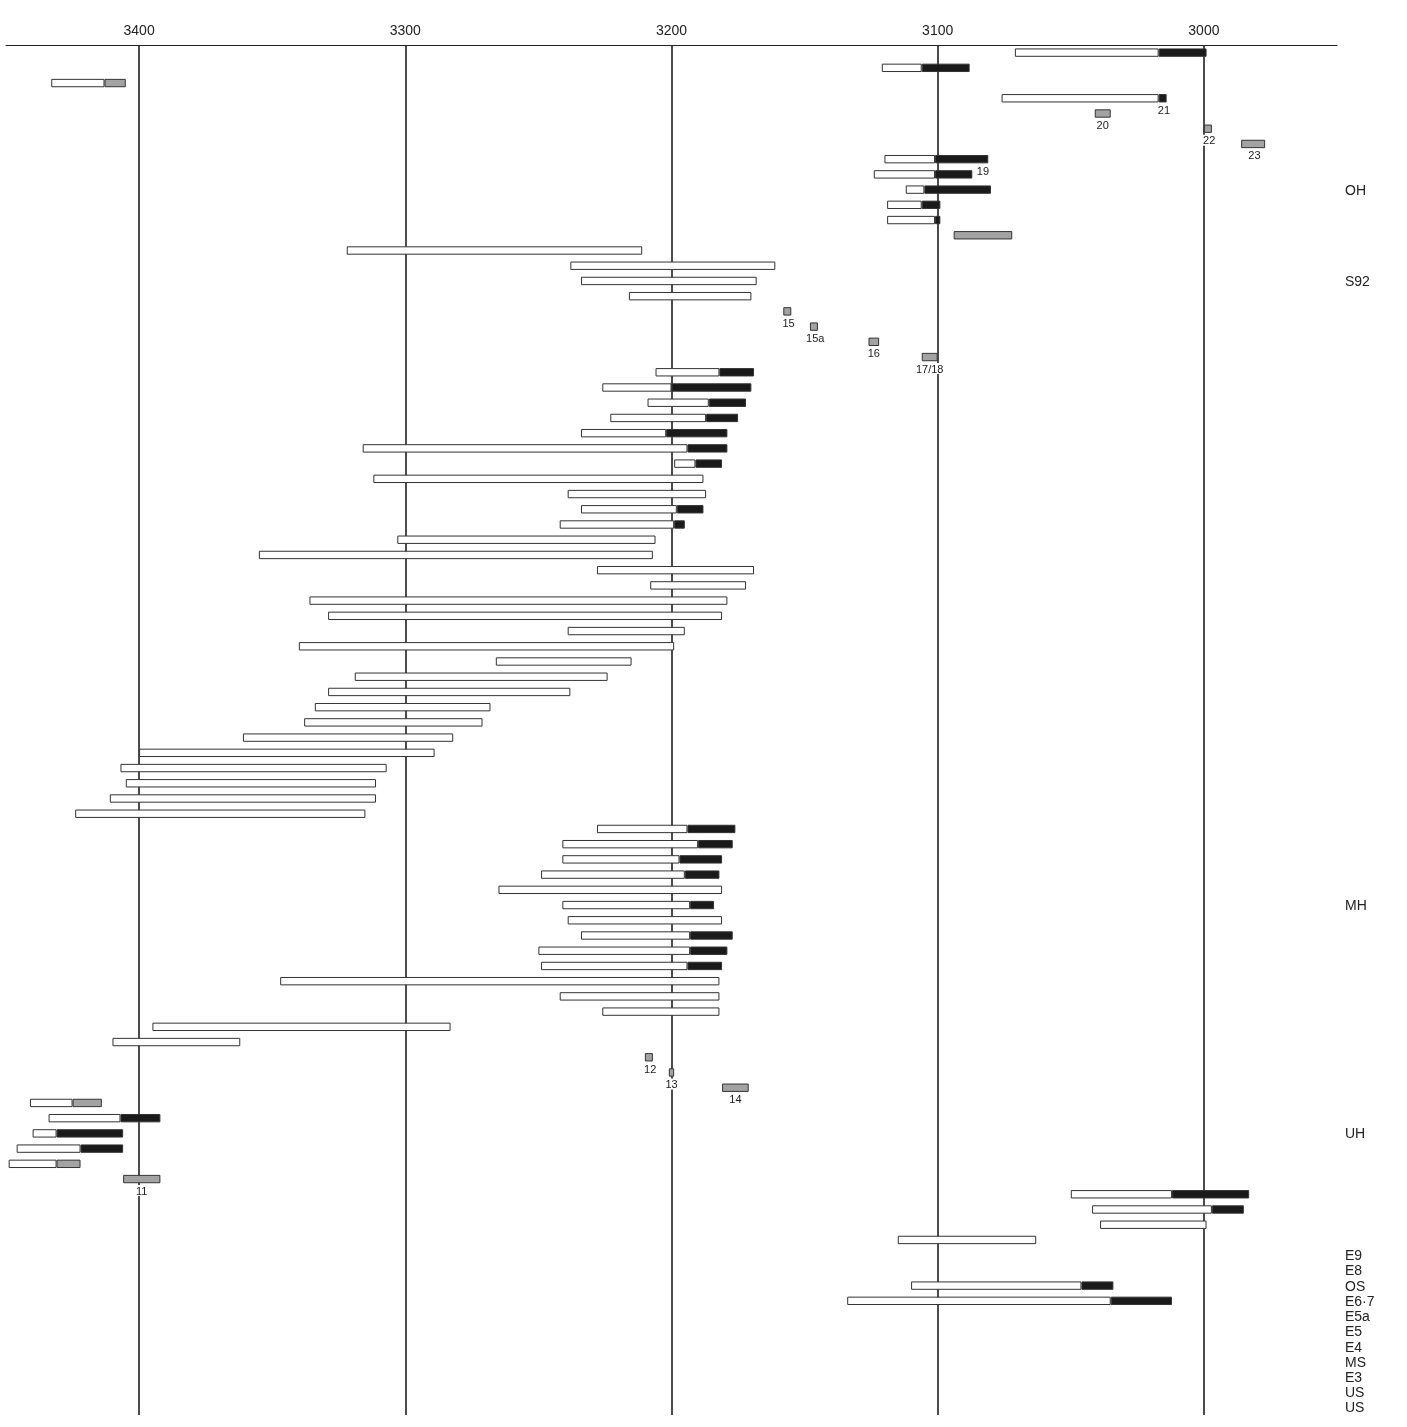 This screenshot has width=1407, height=1427. I want to click on annotation: 11, so click(142, 1190).